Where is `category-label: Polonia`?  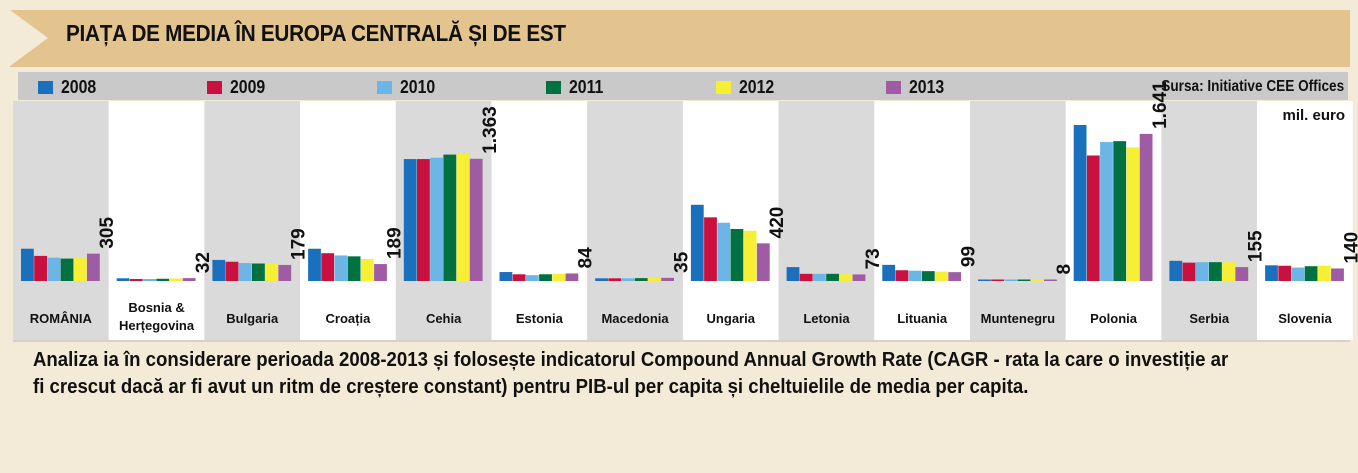
category-label: Polonia is located at coordinates (1114, 318).